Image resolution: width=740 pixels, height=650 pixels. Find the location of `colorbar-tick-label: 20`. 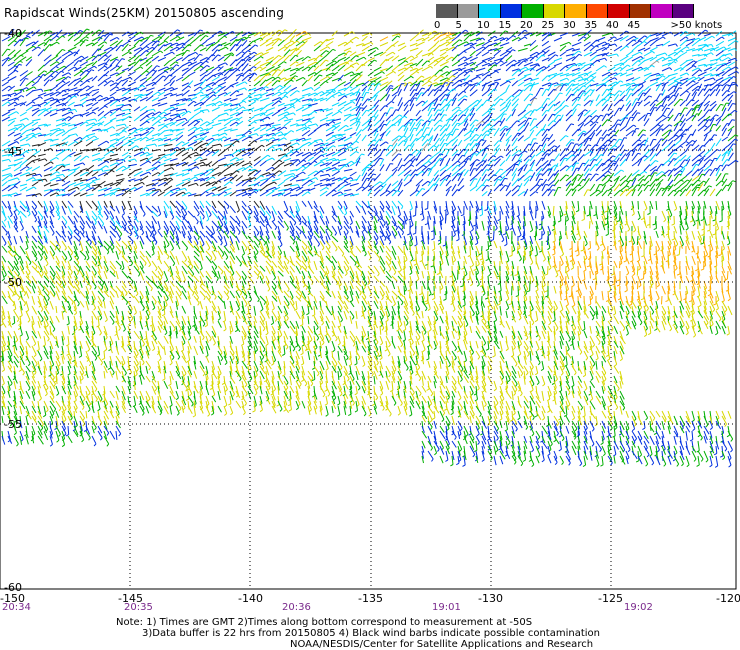

colorbar-tick-label: 20 is located at coordinates (526, 25).